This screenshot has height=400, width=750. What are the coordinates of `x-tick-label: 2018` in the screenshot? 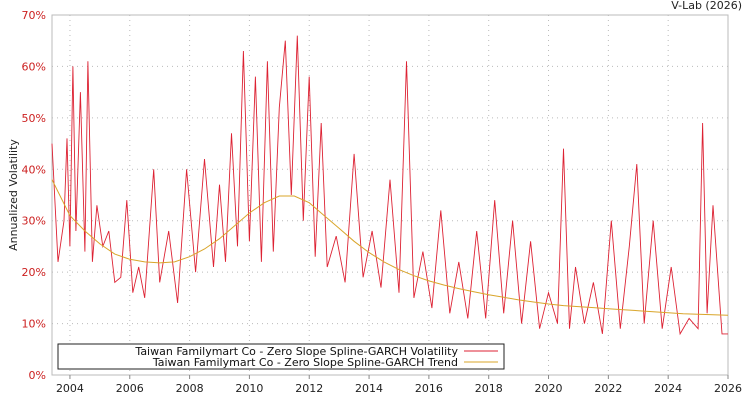 It's located at (489, 388).